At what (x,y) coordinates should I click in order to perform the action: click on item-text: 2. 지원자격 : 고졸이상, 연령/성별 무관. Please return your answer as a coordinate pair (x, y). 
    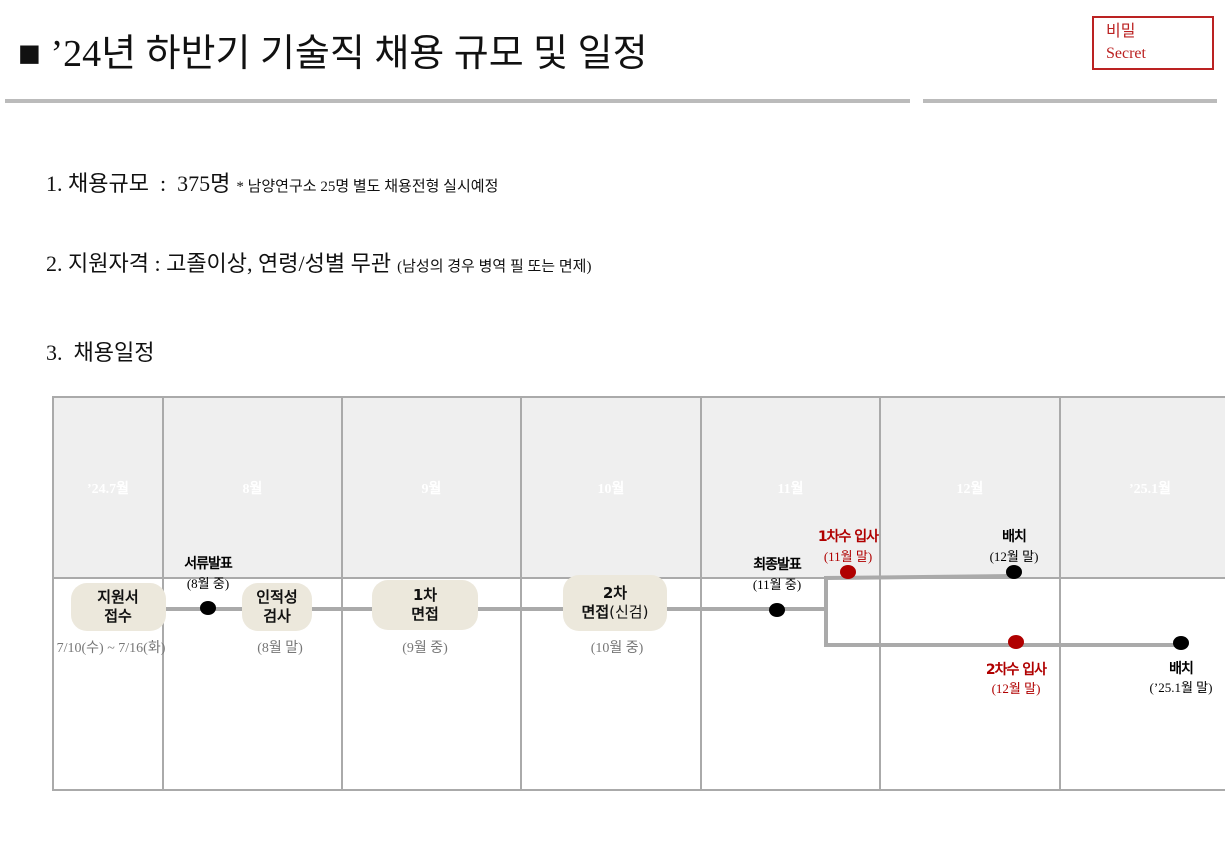
    Looking at the image, I should click on (219, 263).